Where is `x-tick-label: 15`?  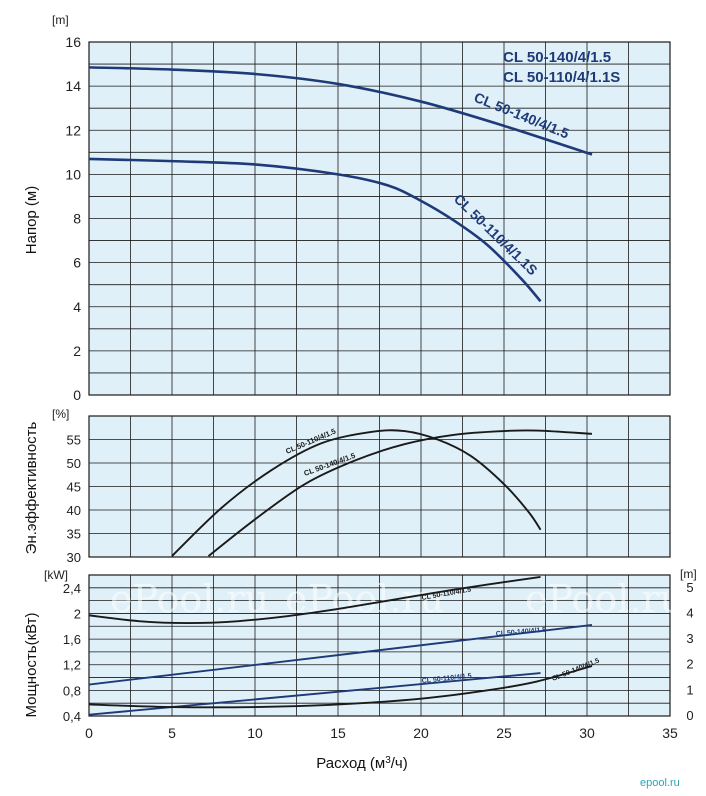 x-tick-label: 15 is located at coordinates (338, 733).